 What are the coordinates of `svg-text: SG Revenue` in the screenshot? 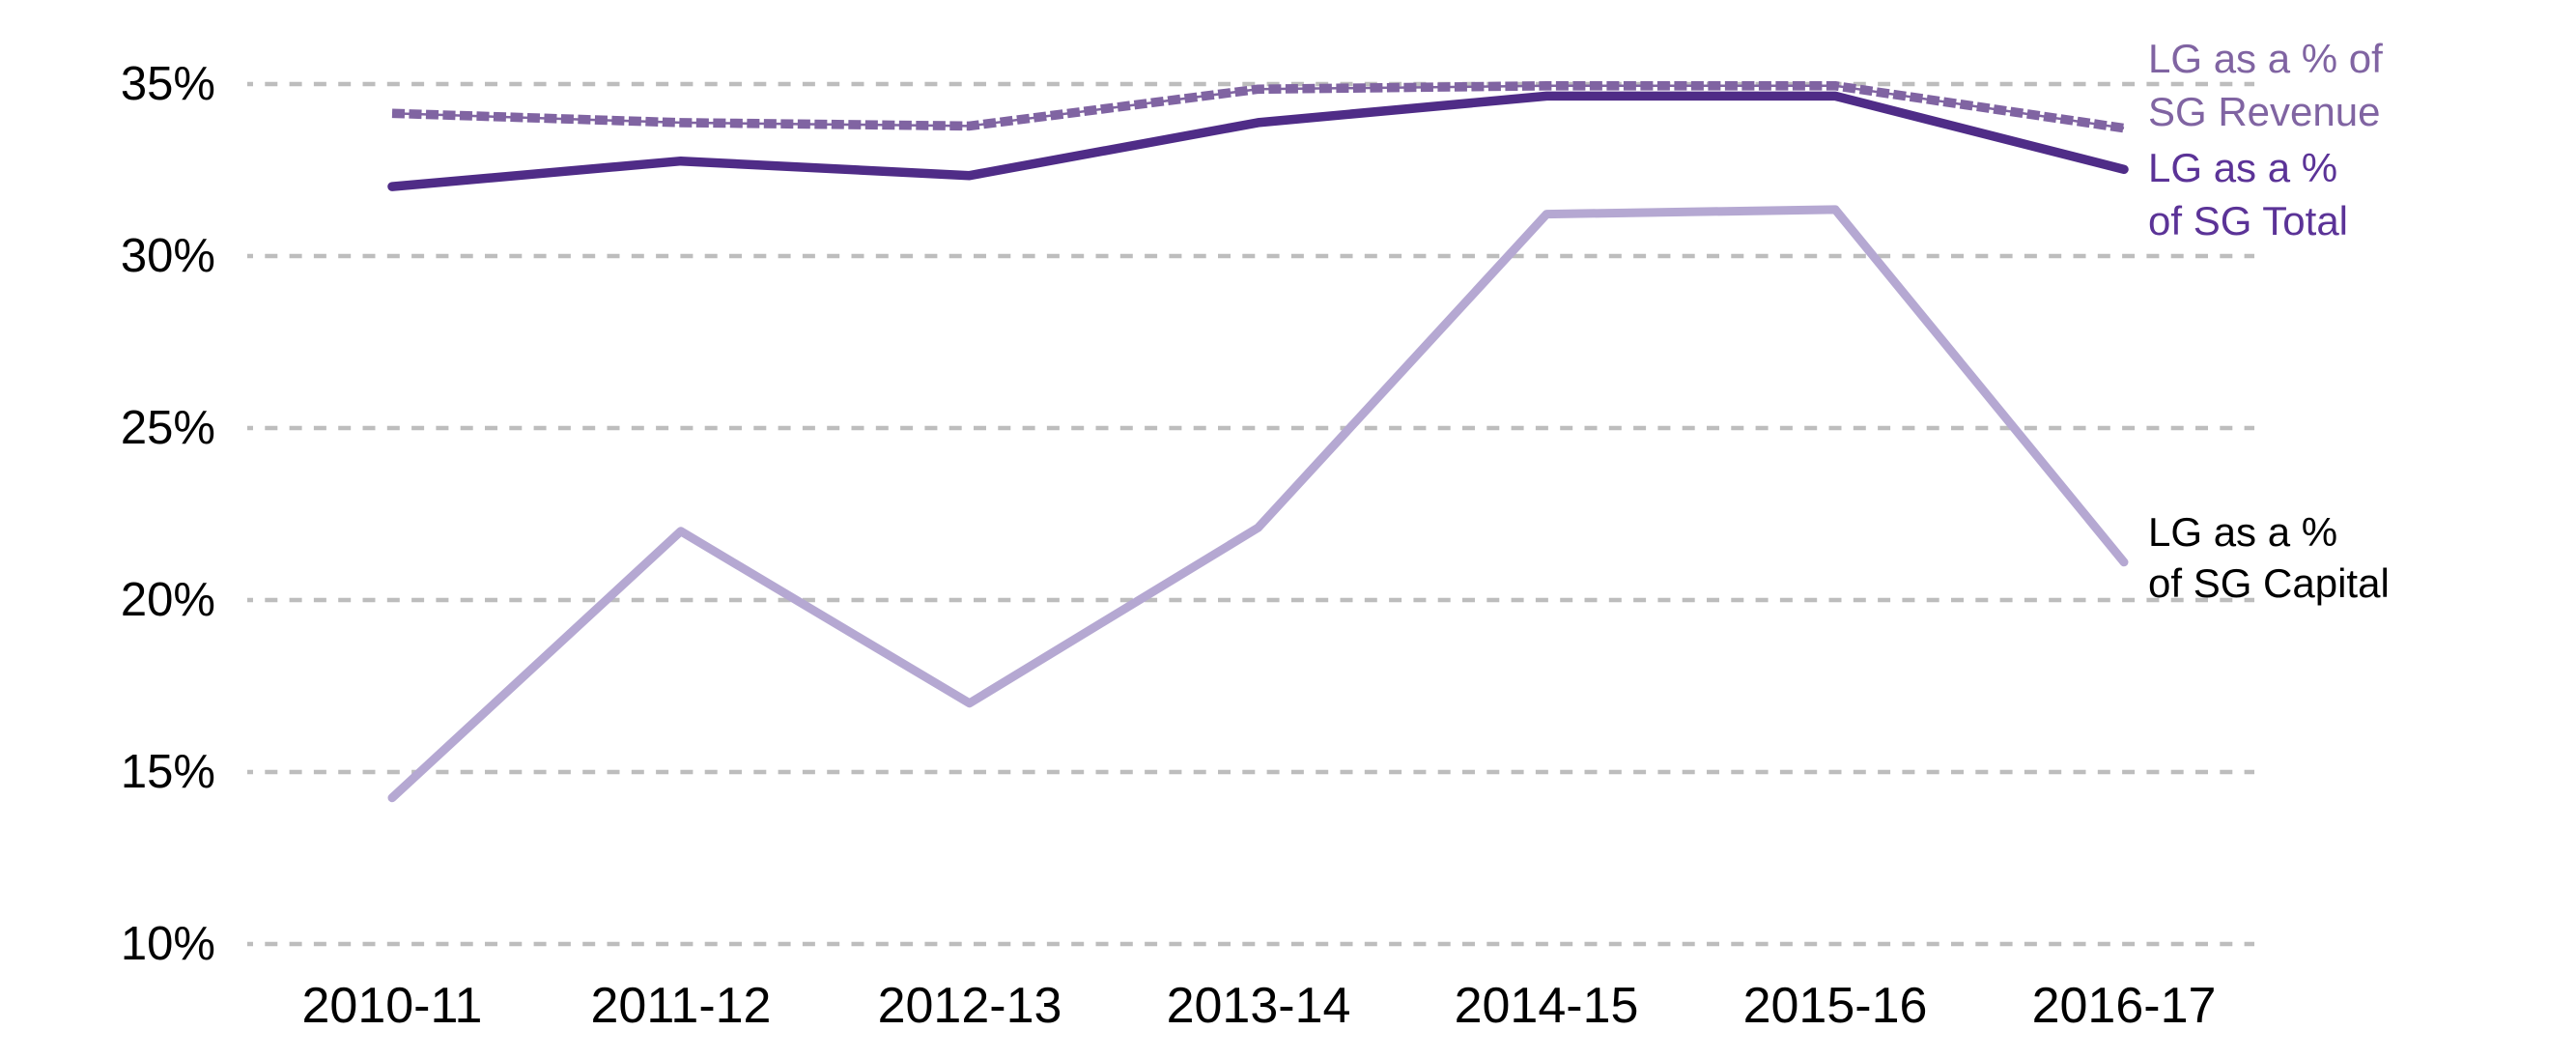 It's located at (2264, 111).